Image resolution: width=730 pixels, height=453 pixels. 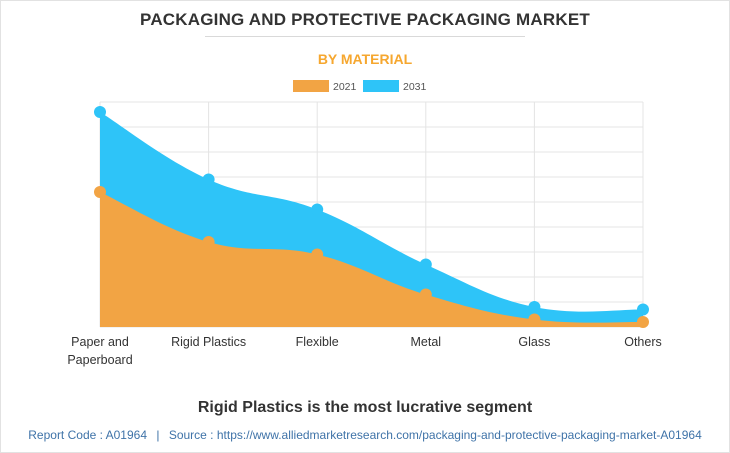 I want to click on report-code: Report Code : A01964, so click(x=88, y=435).